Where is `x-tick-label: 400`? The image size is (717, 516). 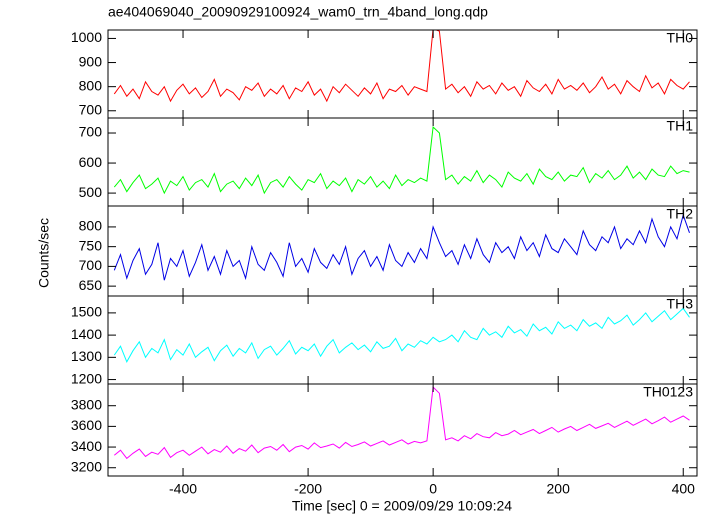 x-tick-label: 400 is located at coordinates (684, 489).